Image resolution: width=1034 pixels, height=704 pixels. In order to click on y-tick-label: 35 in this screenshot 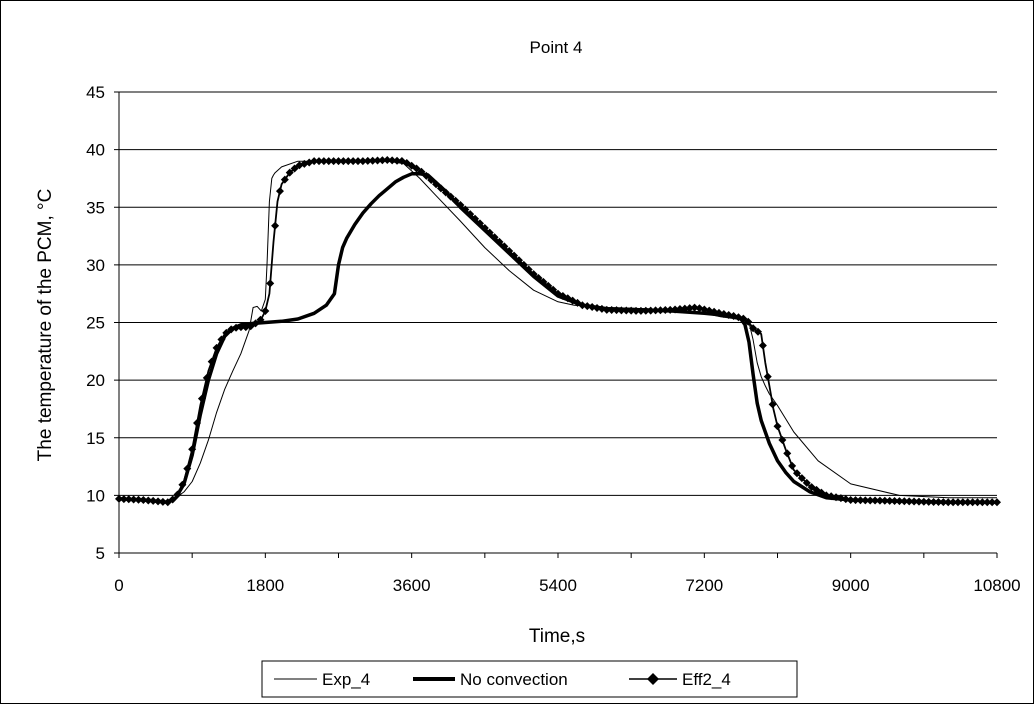, I will do `click(95, 207)`.